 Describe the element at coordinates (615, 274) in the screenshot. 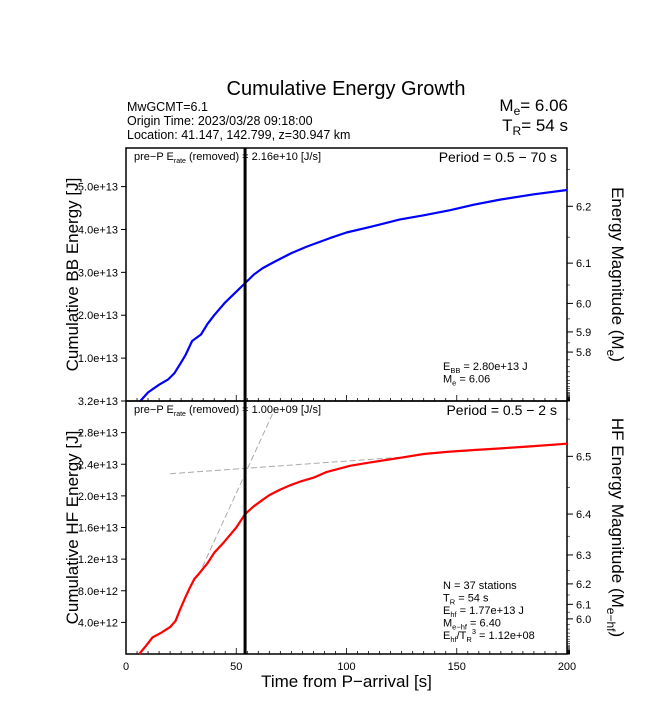

I see `y2-axis-title: Energy Magnitude (Me)` at that location.